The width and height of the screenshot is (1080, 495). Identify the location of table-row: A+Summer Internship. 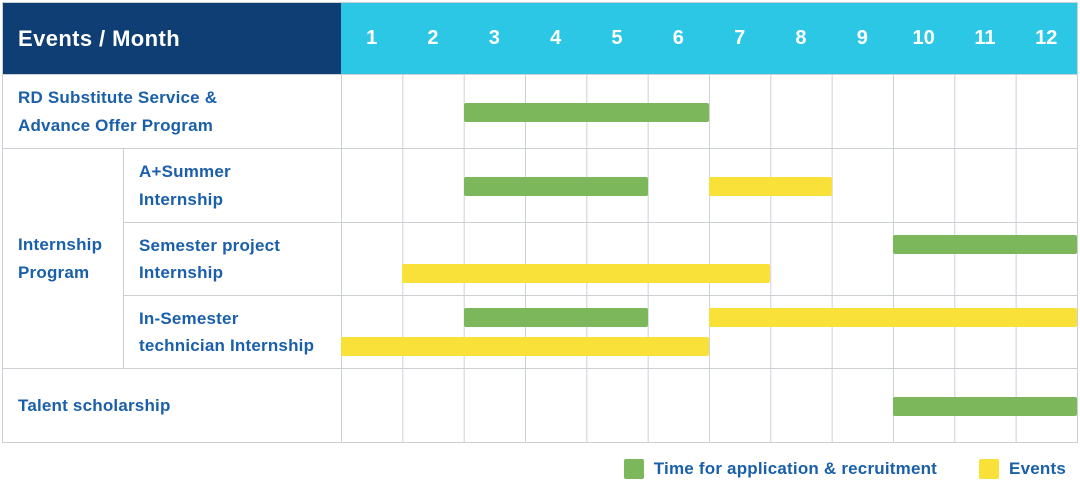
(600, 185).